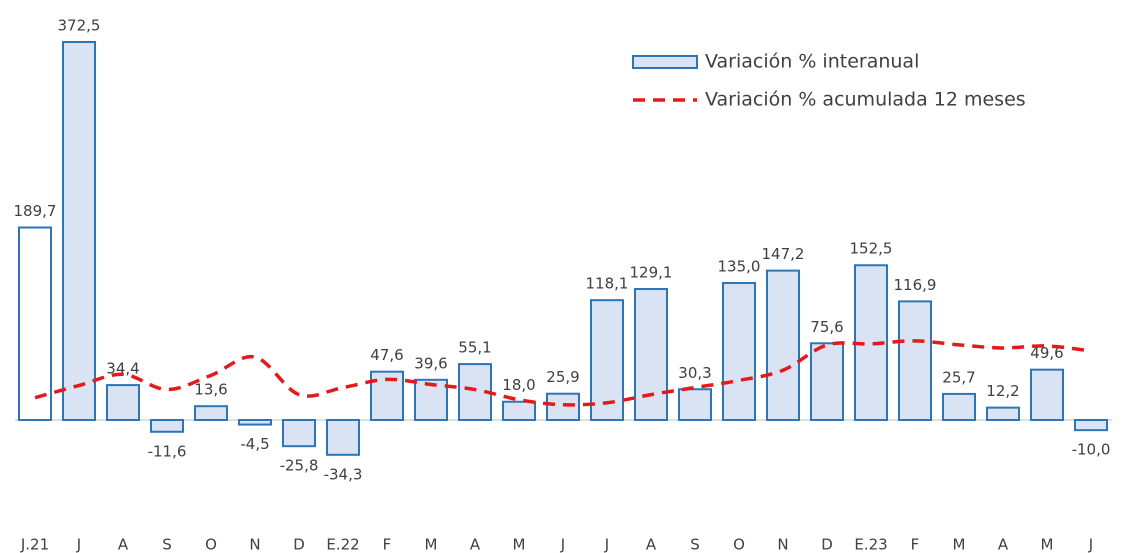 Image resolution: width=1125 pixels, height=553 pixels. Describe the element at coordinates (167, 451) in the screenshot. I see `value-label: -11,6` at that location.